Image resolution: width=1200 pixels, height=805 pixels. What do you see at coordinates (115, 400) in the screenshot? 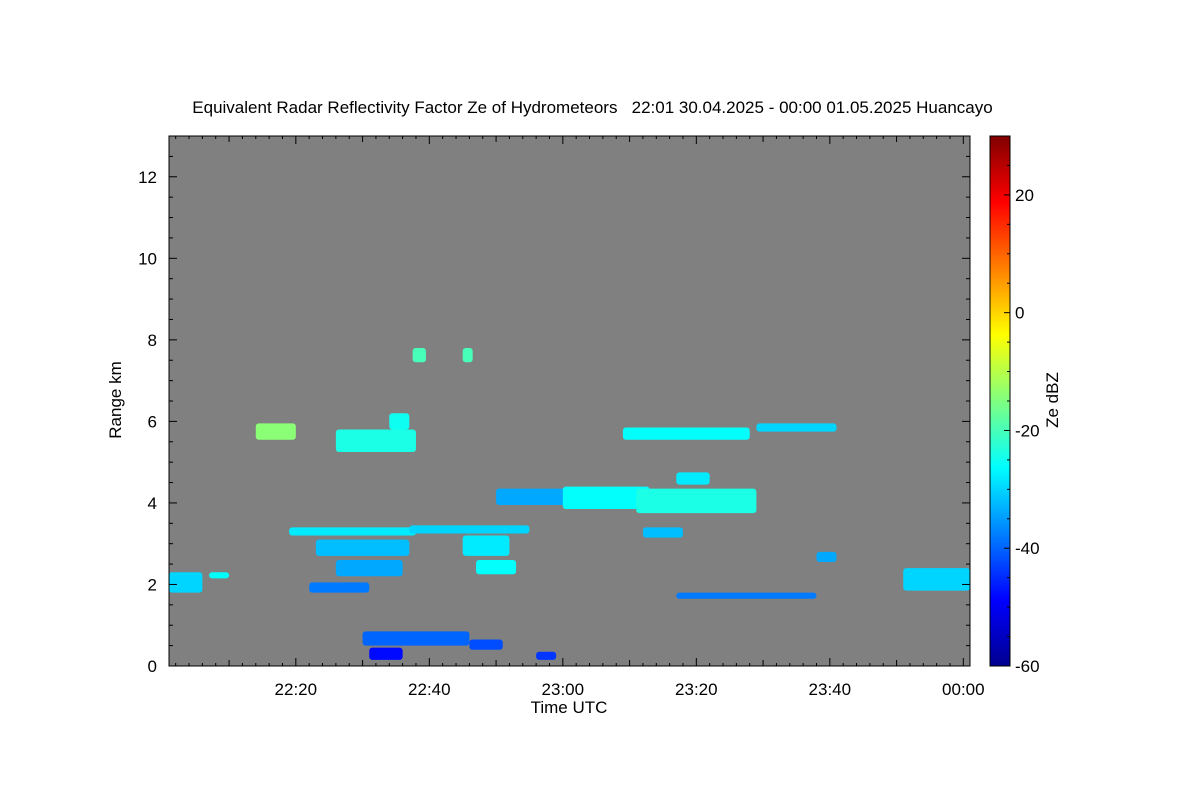
I see `y-axis-label: Range km` at bounding box center [115, 400].